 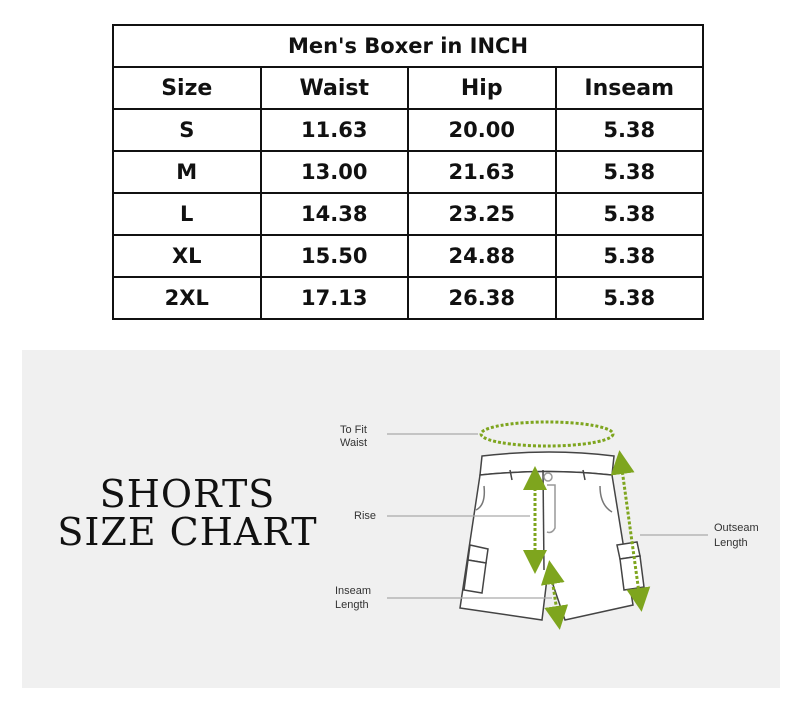 I want to click on table-row: 2XL 17.13 26.38 5.38, so click(x=408, y=298).